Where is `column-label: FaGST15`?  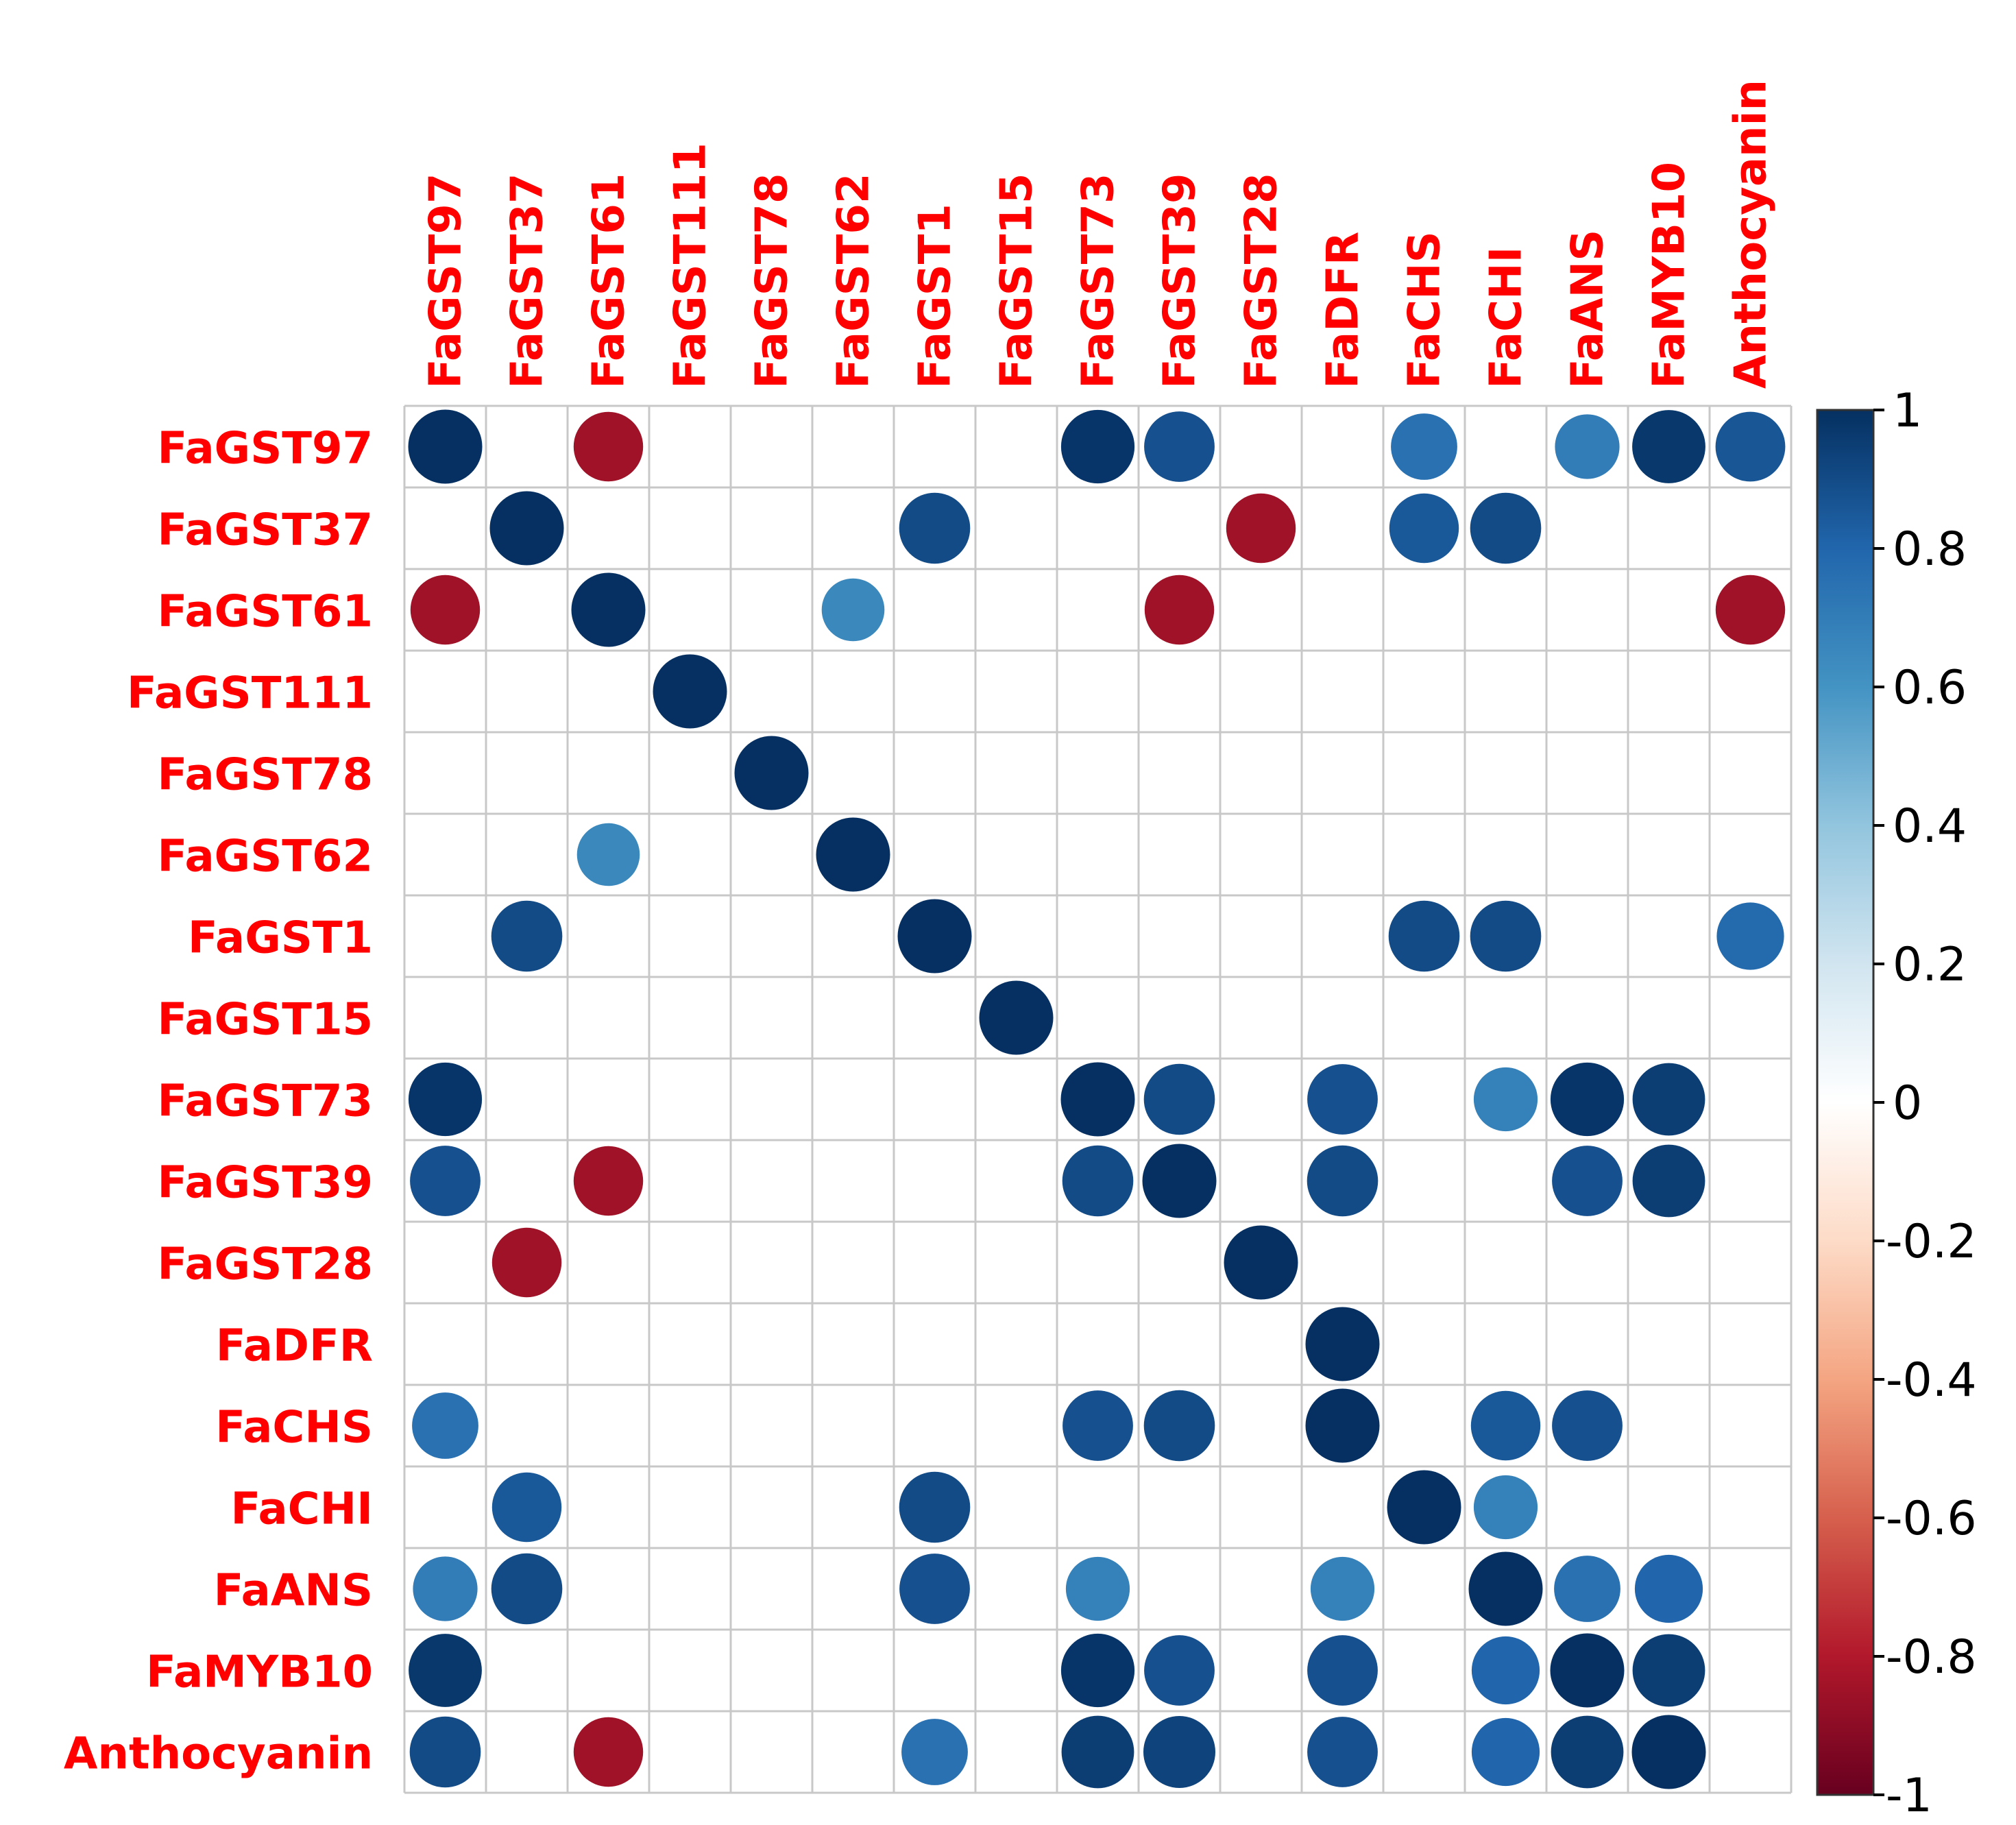 column-label: FaGST15 is located at coordinates (1017, 281).